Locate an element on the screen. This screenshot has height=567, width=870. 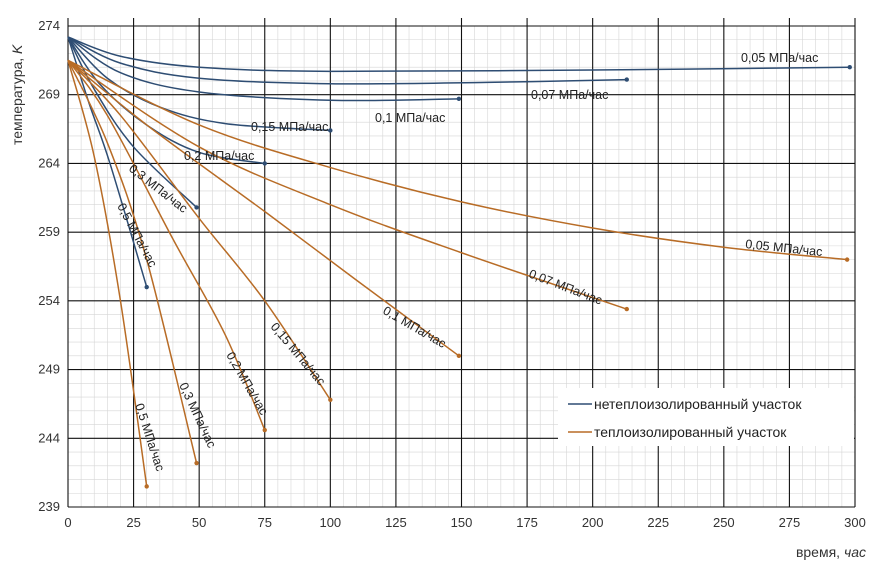
x-axis-ticks: 0 25 50 75 100 125 150 175 200 225 250 275 300 is located at coordinates (464, 522).